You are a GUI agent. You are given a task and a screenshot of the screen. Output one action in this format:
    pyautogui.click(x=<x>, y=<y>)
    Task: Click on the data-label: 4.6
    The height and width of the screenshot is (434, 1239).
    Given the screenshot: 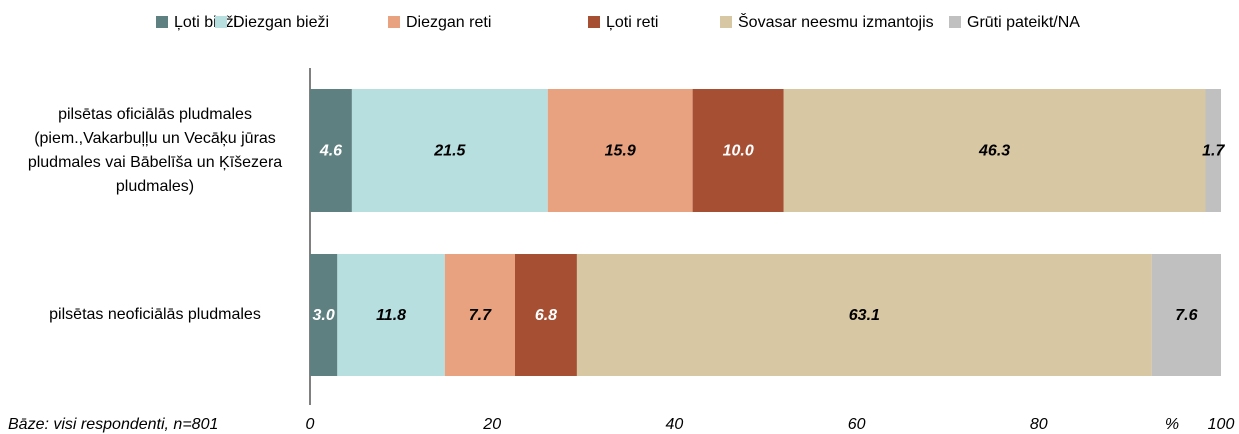 What is the action you would take?
    pyautogui.click(x=330, y=151)
    